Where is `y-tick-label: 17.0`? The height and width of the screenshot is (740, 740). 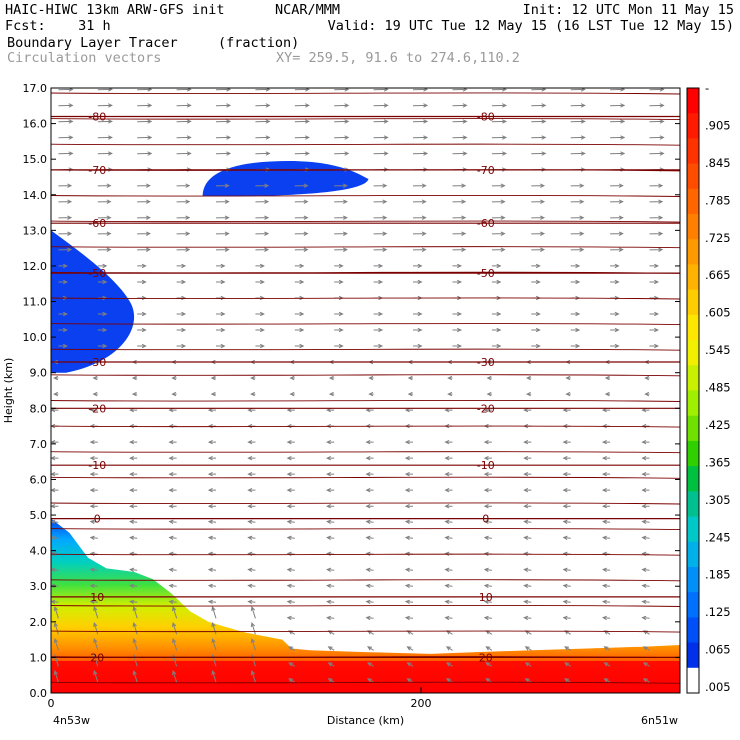 y-tick-label: 17.0 is located at coordinates (35, 88).